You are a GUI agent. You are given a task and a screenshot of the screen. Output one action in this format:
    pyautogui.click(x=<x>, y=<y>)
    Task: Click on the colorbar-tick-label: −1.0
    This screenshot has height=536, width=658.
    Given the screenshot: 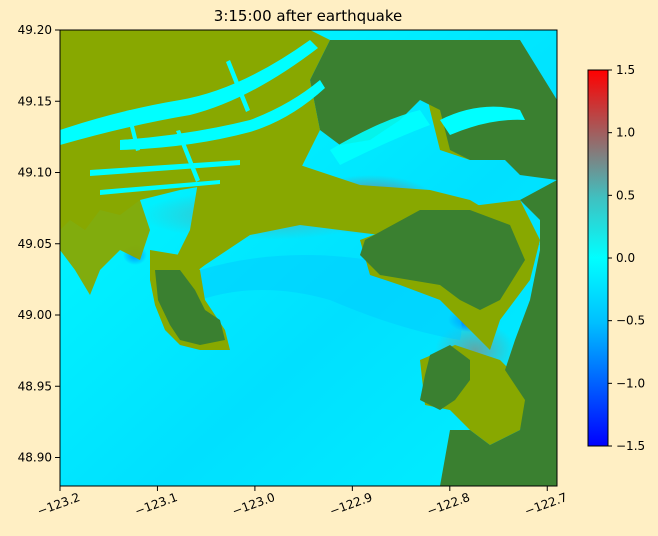 What is the action you would take?
    pyautogui.click(x=630, y=383)
    